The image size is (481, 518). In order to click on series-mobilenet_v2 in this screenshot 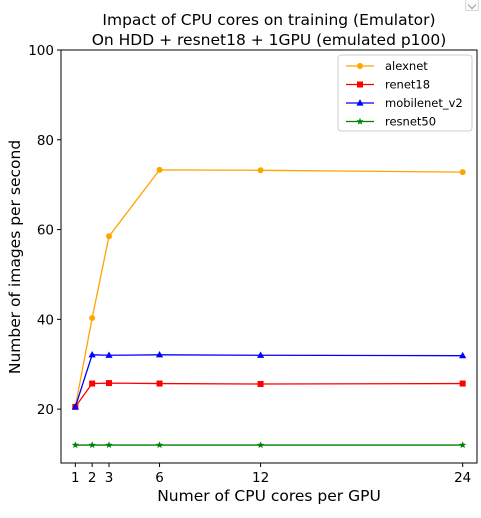, I will do `click(269, 380)`.